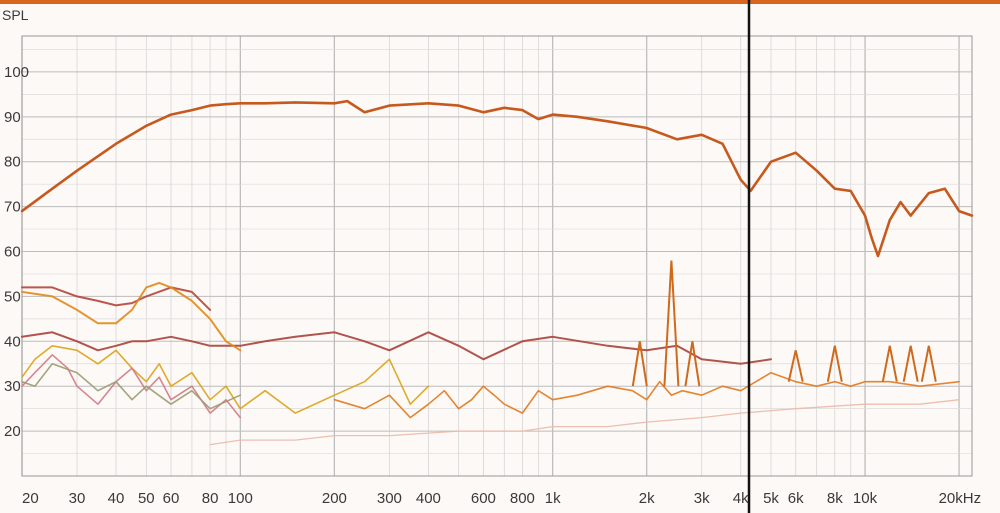  Describe the element at coordinates (146, 498) in the screenshot. I see `x-tick-label: 50` at that location.